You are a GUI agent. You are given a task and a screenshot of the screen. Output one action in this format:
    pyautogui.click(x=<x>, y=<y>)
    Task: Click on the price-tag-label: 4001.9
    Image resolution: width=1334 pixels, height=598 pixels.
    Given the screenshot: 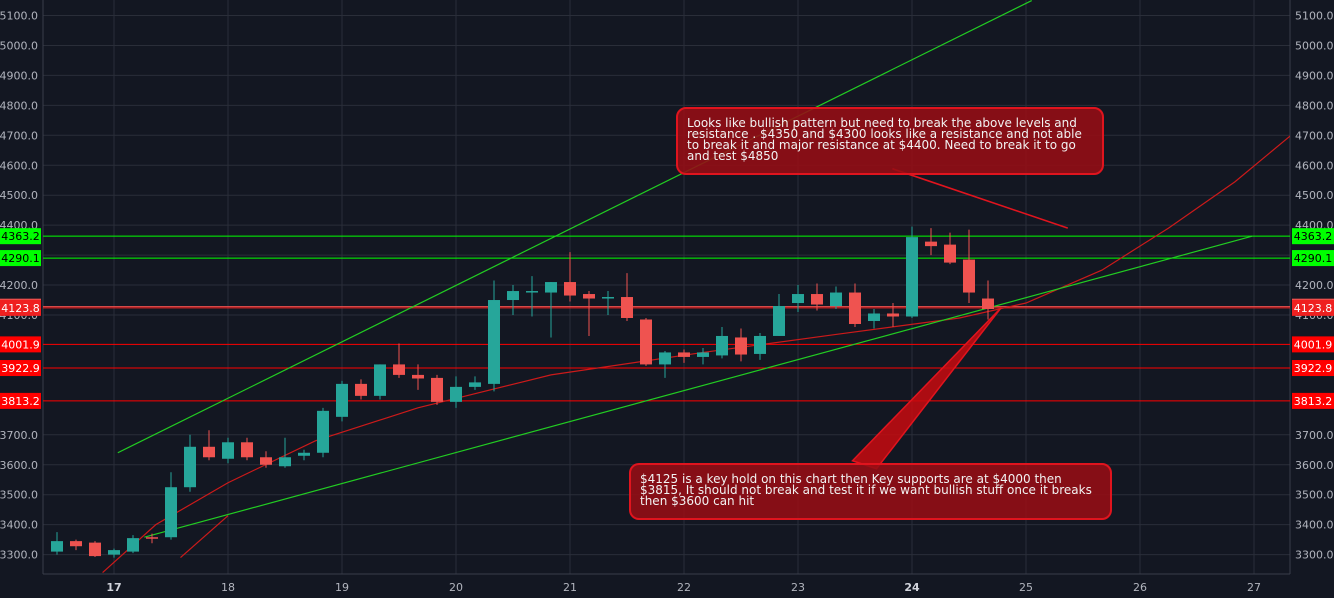 What is the action you would take?
    pyautogui.click(x=1313, y=344)
    